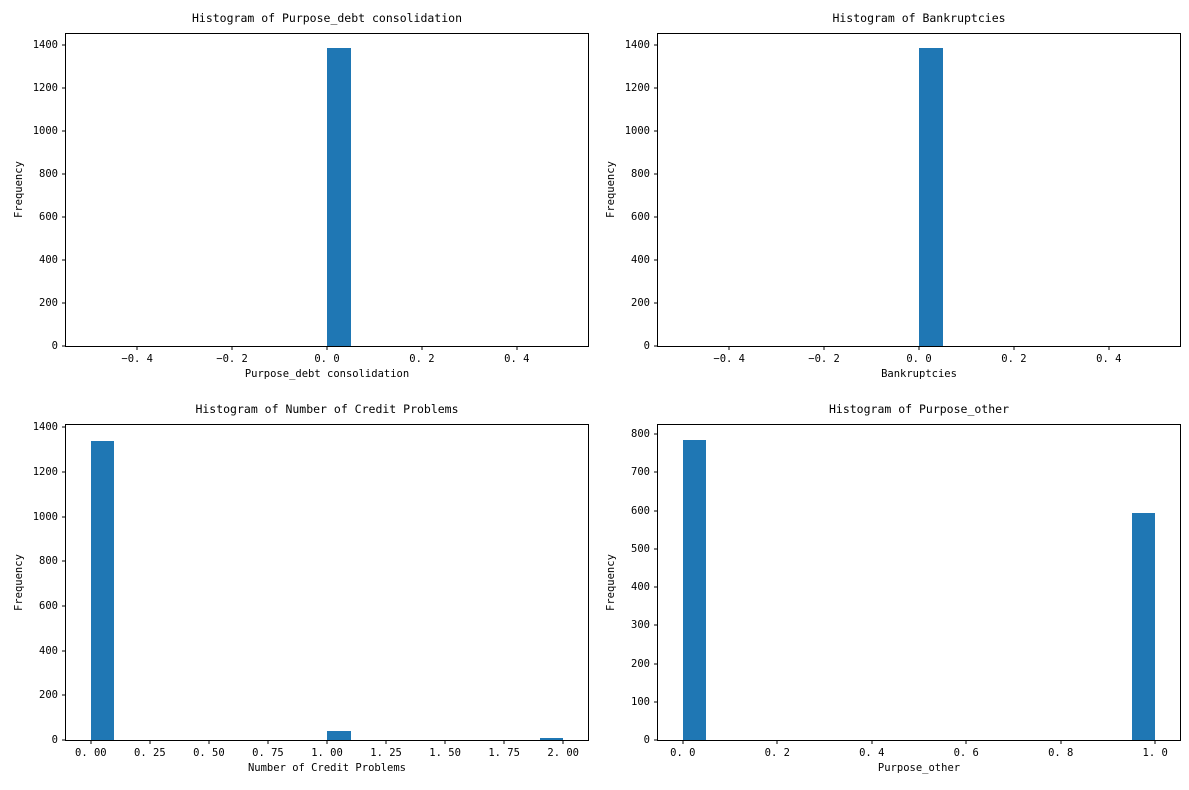 This screenshot has height=790, width=1189. What do you see at coordinates (919, 374) in the screenshot?
I see `x-axis-label: Bankruptcies` at bounding box center [919, 374].